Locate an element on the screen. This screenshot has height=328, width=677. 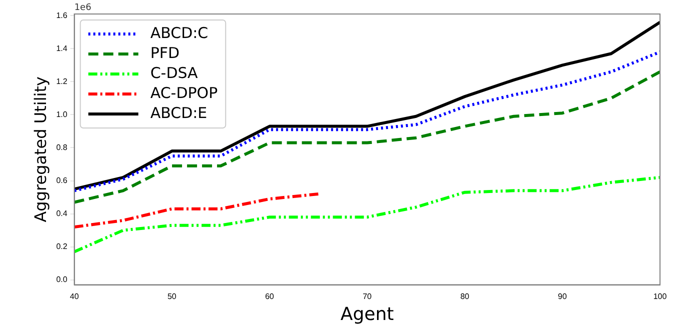
y-tick-label: 0.6 is located at coordinates (62, 180).